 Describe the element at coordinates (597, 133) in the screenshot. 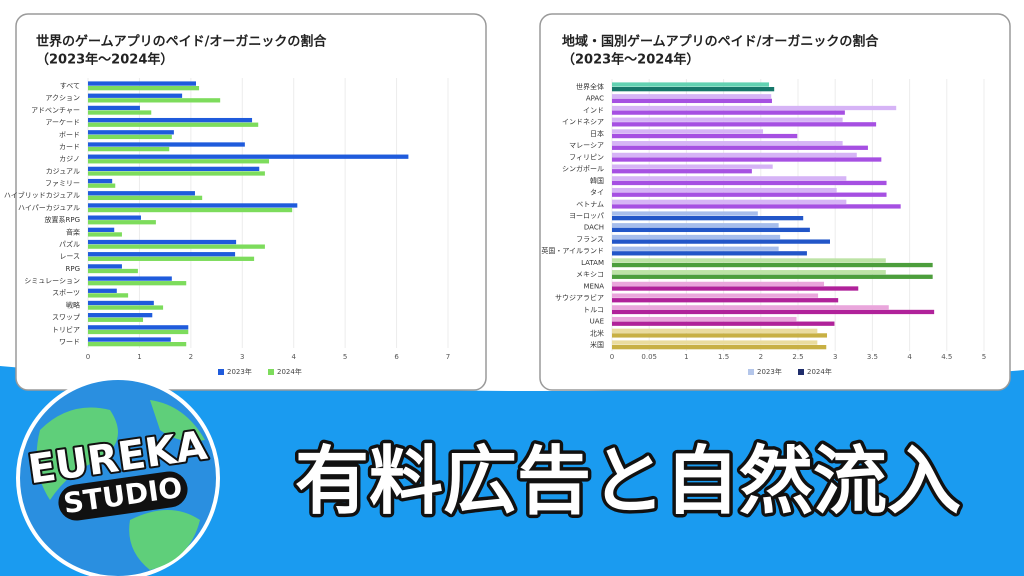

I see `y-tick-label: 日本` at that location.